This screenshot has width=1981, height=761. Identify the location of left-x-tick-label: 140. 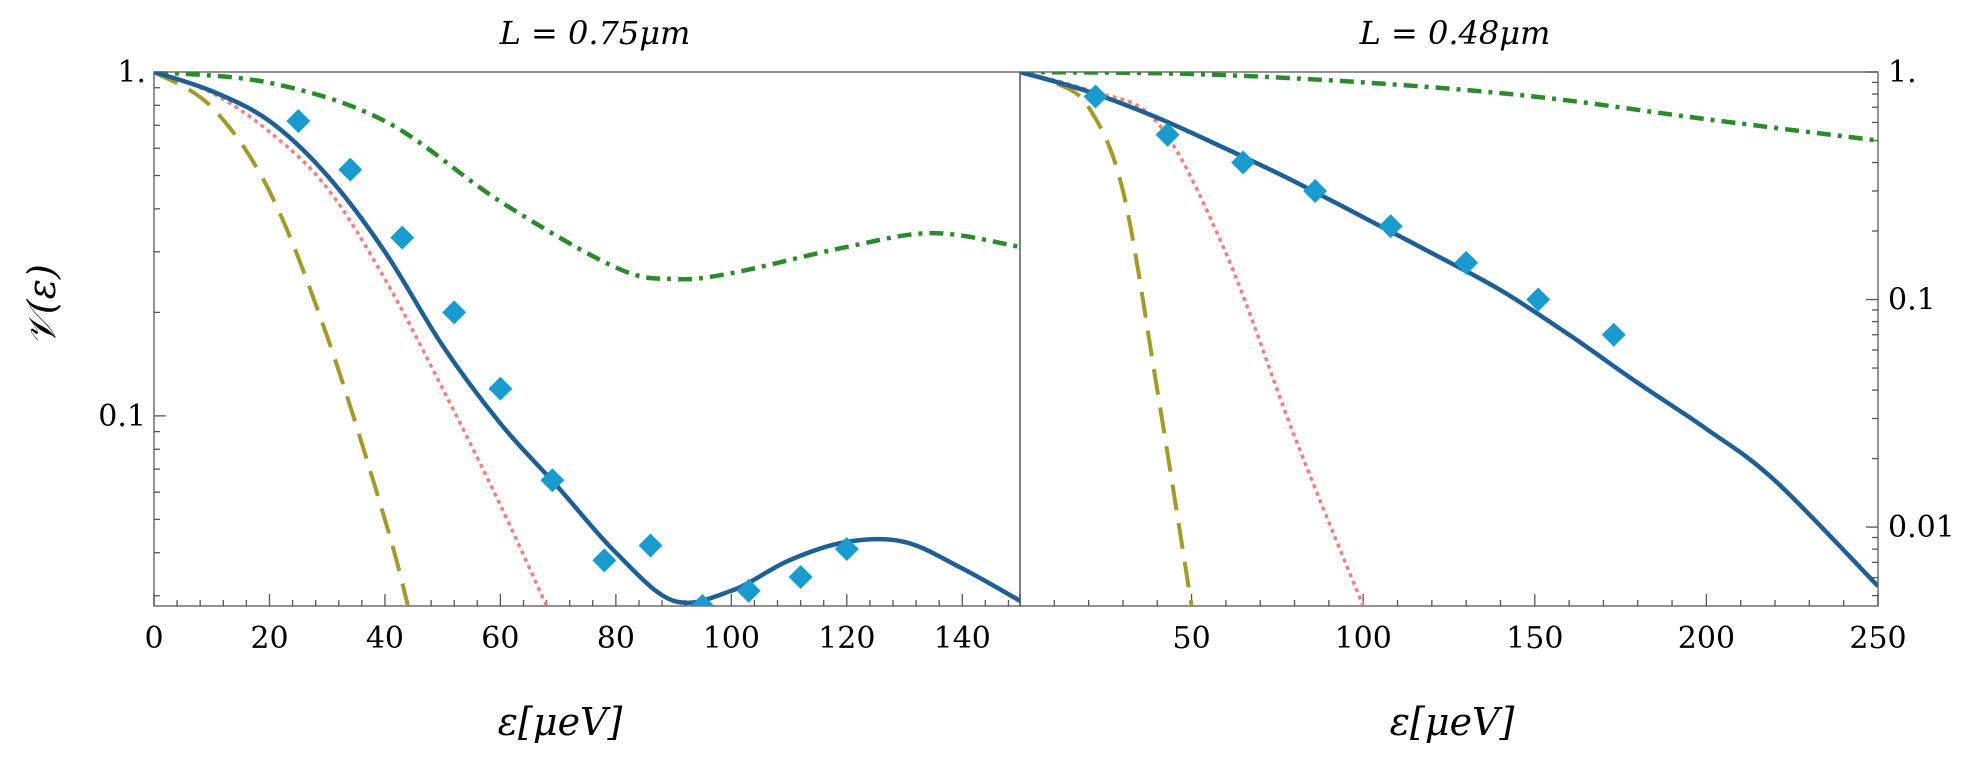
(962, 638).